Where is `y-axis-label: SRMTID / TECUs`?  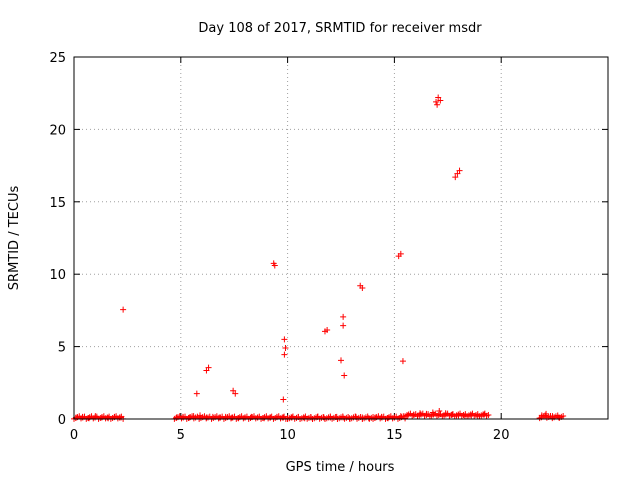 y-axis-label: SRMTID / TECUs is located at coordinates (14, 238).